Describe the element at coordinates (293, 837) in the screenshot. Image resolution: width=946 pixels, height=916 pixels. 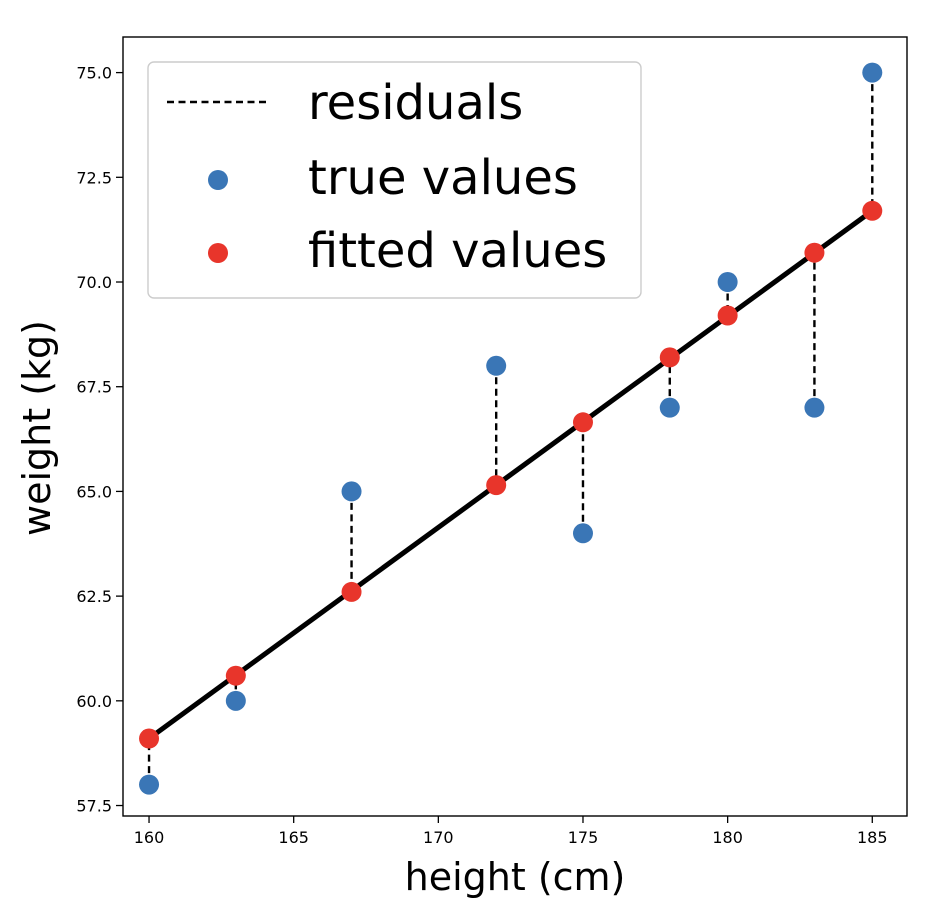
I see `x-tick-label: 165` at that location.